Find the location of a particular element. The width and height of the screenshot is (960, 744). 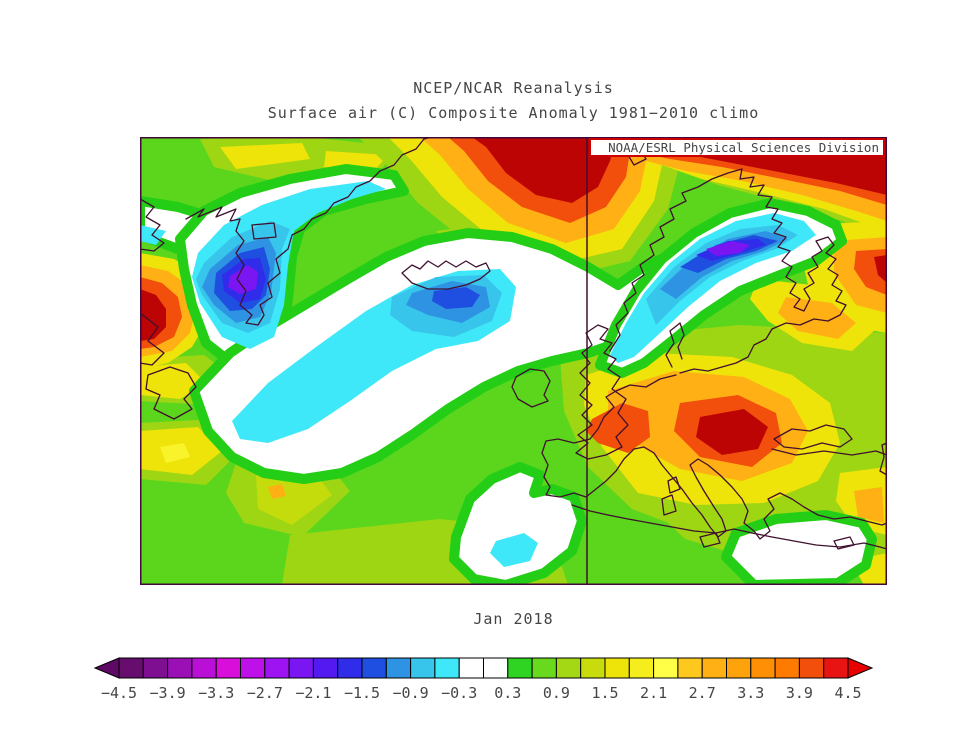

britain-coastline is located at coordinates (602, 392).